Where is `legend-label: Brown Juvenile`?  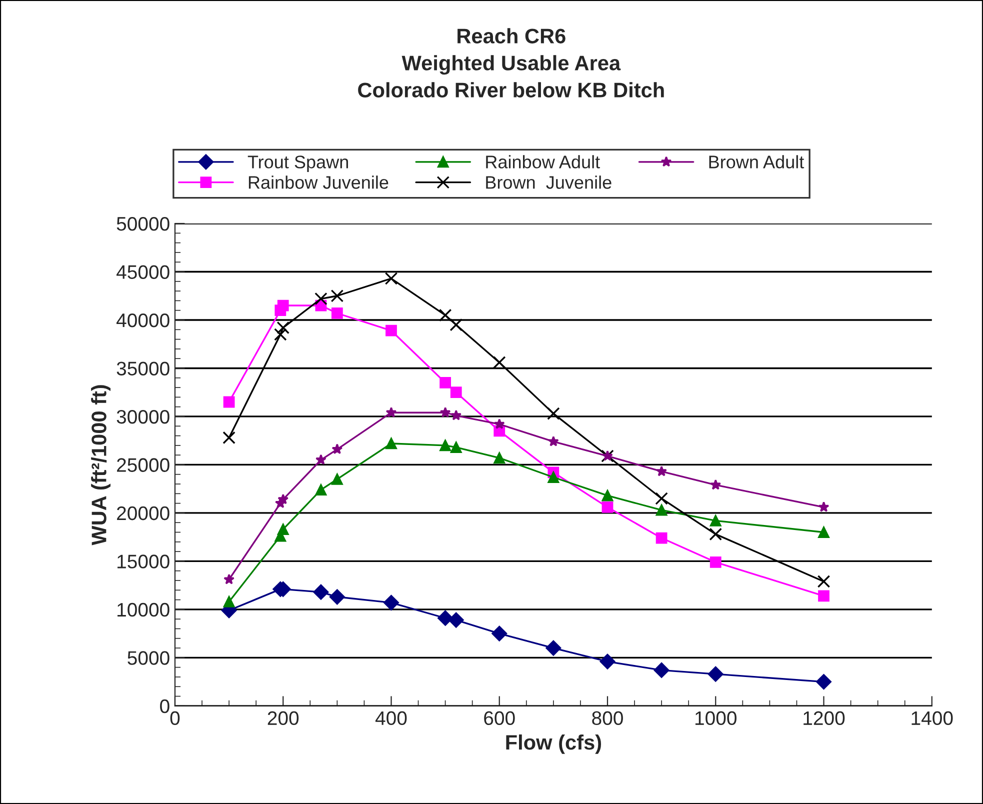 legend-label: Brown Juvenile is located at coordinates (549, 182).